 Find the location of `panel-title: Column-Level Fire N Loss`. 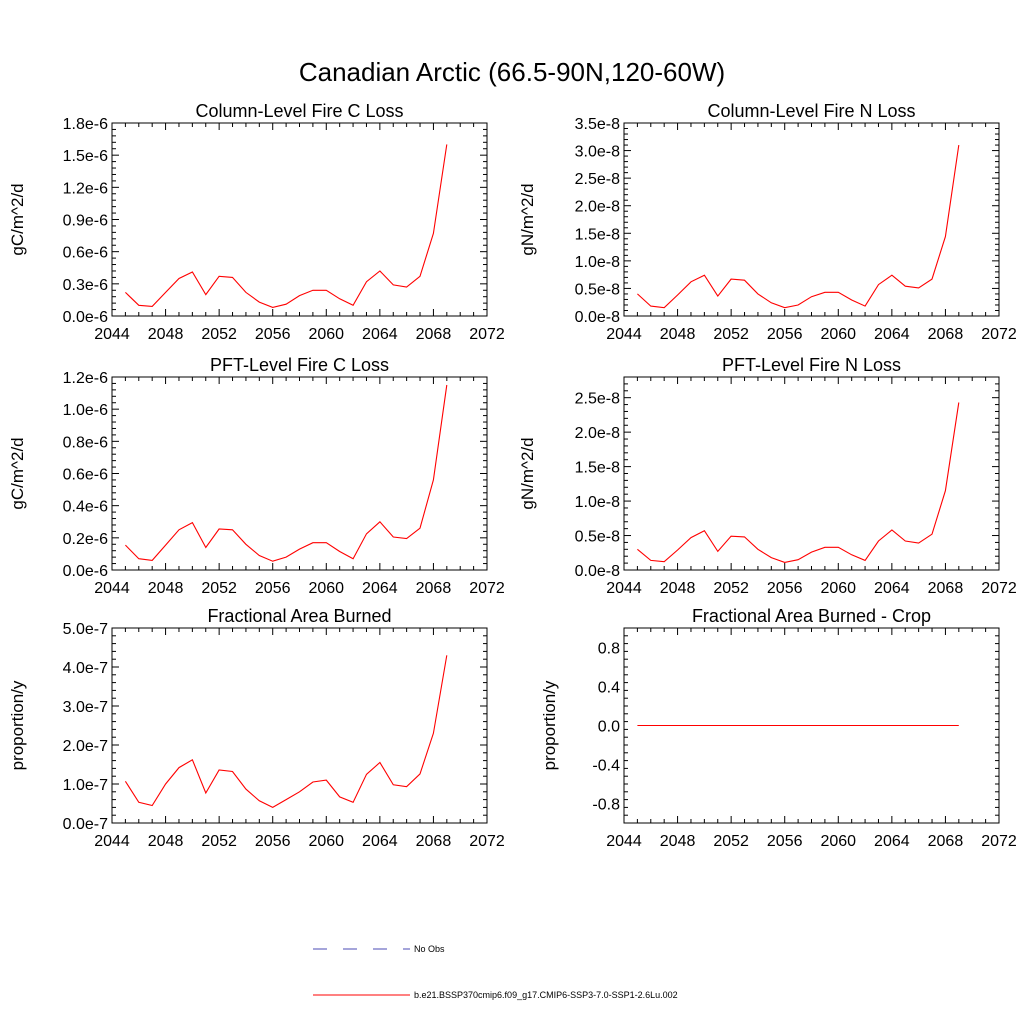

panel-title: Column-Level Fire N Loss is located at coordinates (811, 111).